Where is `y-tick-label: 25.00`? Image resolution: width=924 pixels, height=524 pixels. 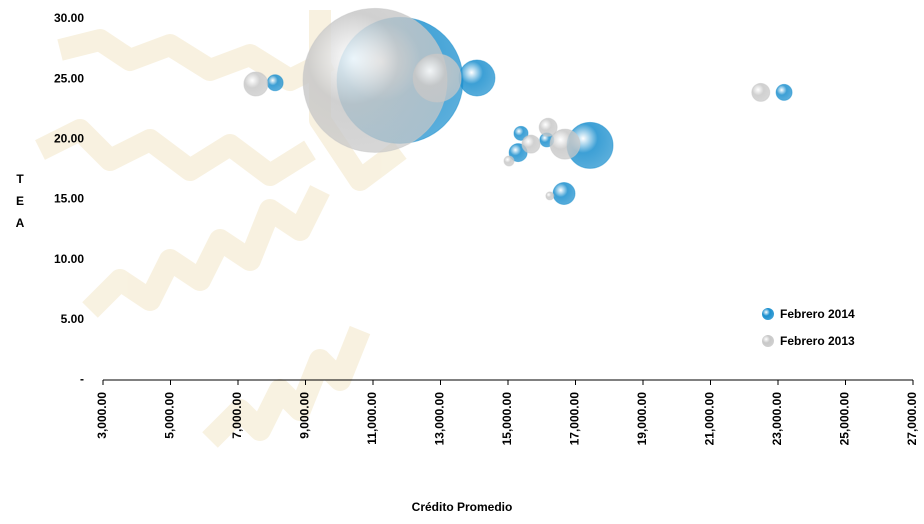 y-tick-label: 25.00 is located at coordinates (69, 78).